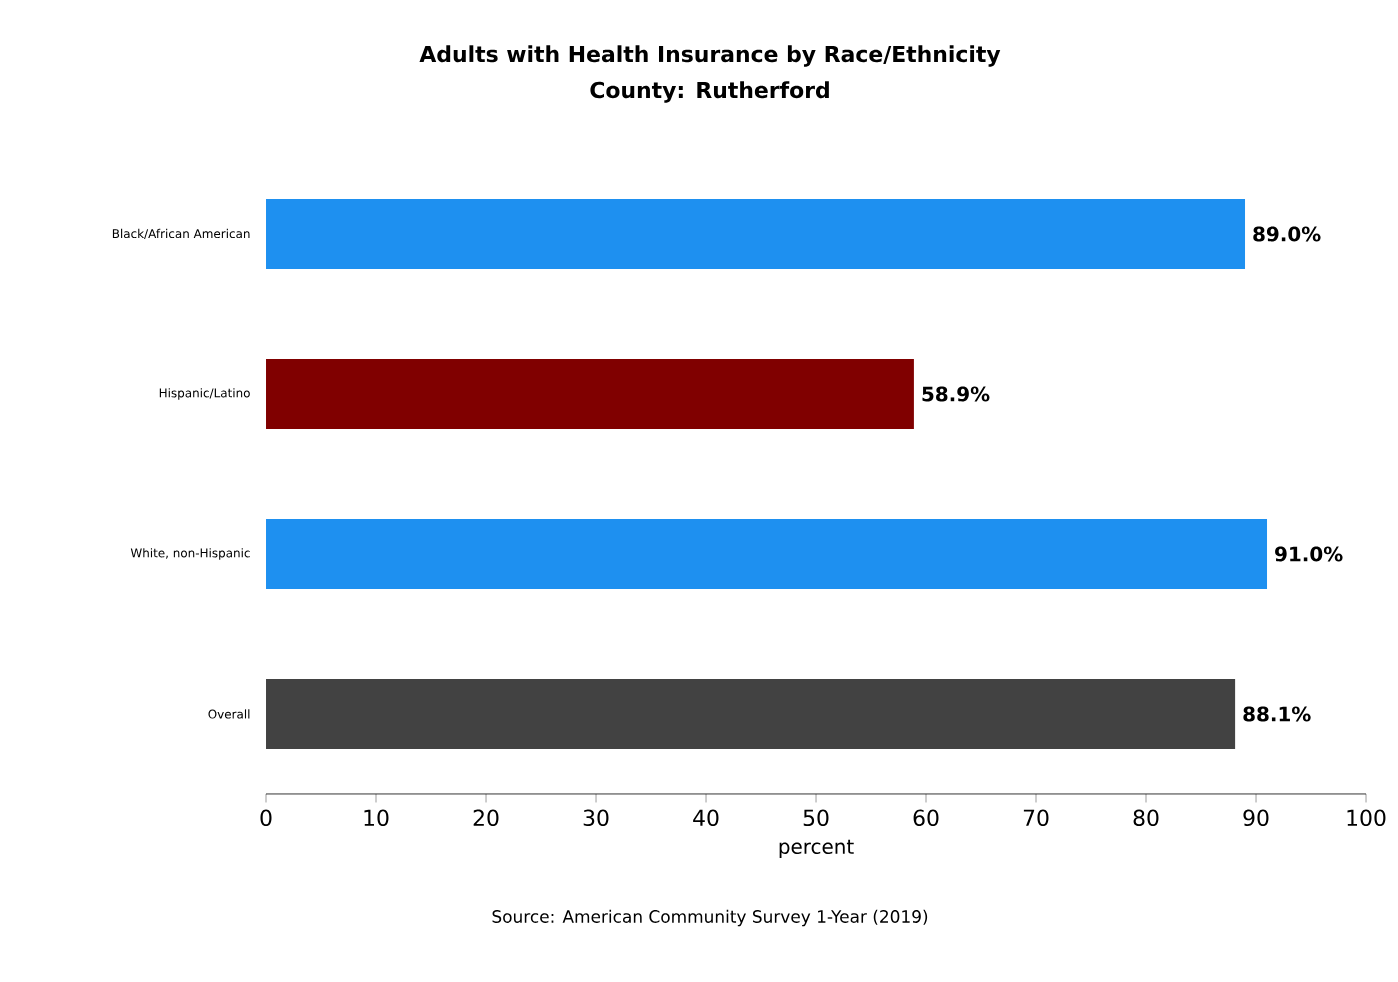  What do you see at coordinates (1036, 818) in the screenshot?
I see `x-tick-label: 70` at bounding box center [1036, 818].